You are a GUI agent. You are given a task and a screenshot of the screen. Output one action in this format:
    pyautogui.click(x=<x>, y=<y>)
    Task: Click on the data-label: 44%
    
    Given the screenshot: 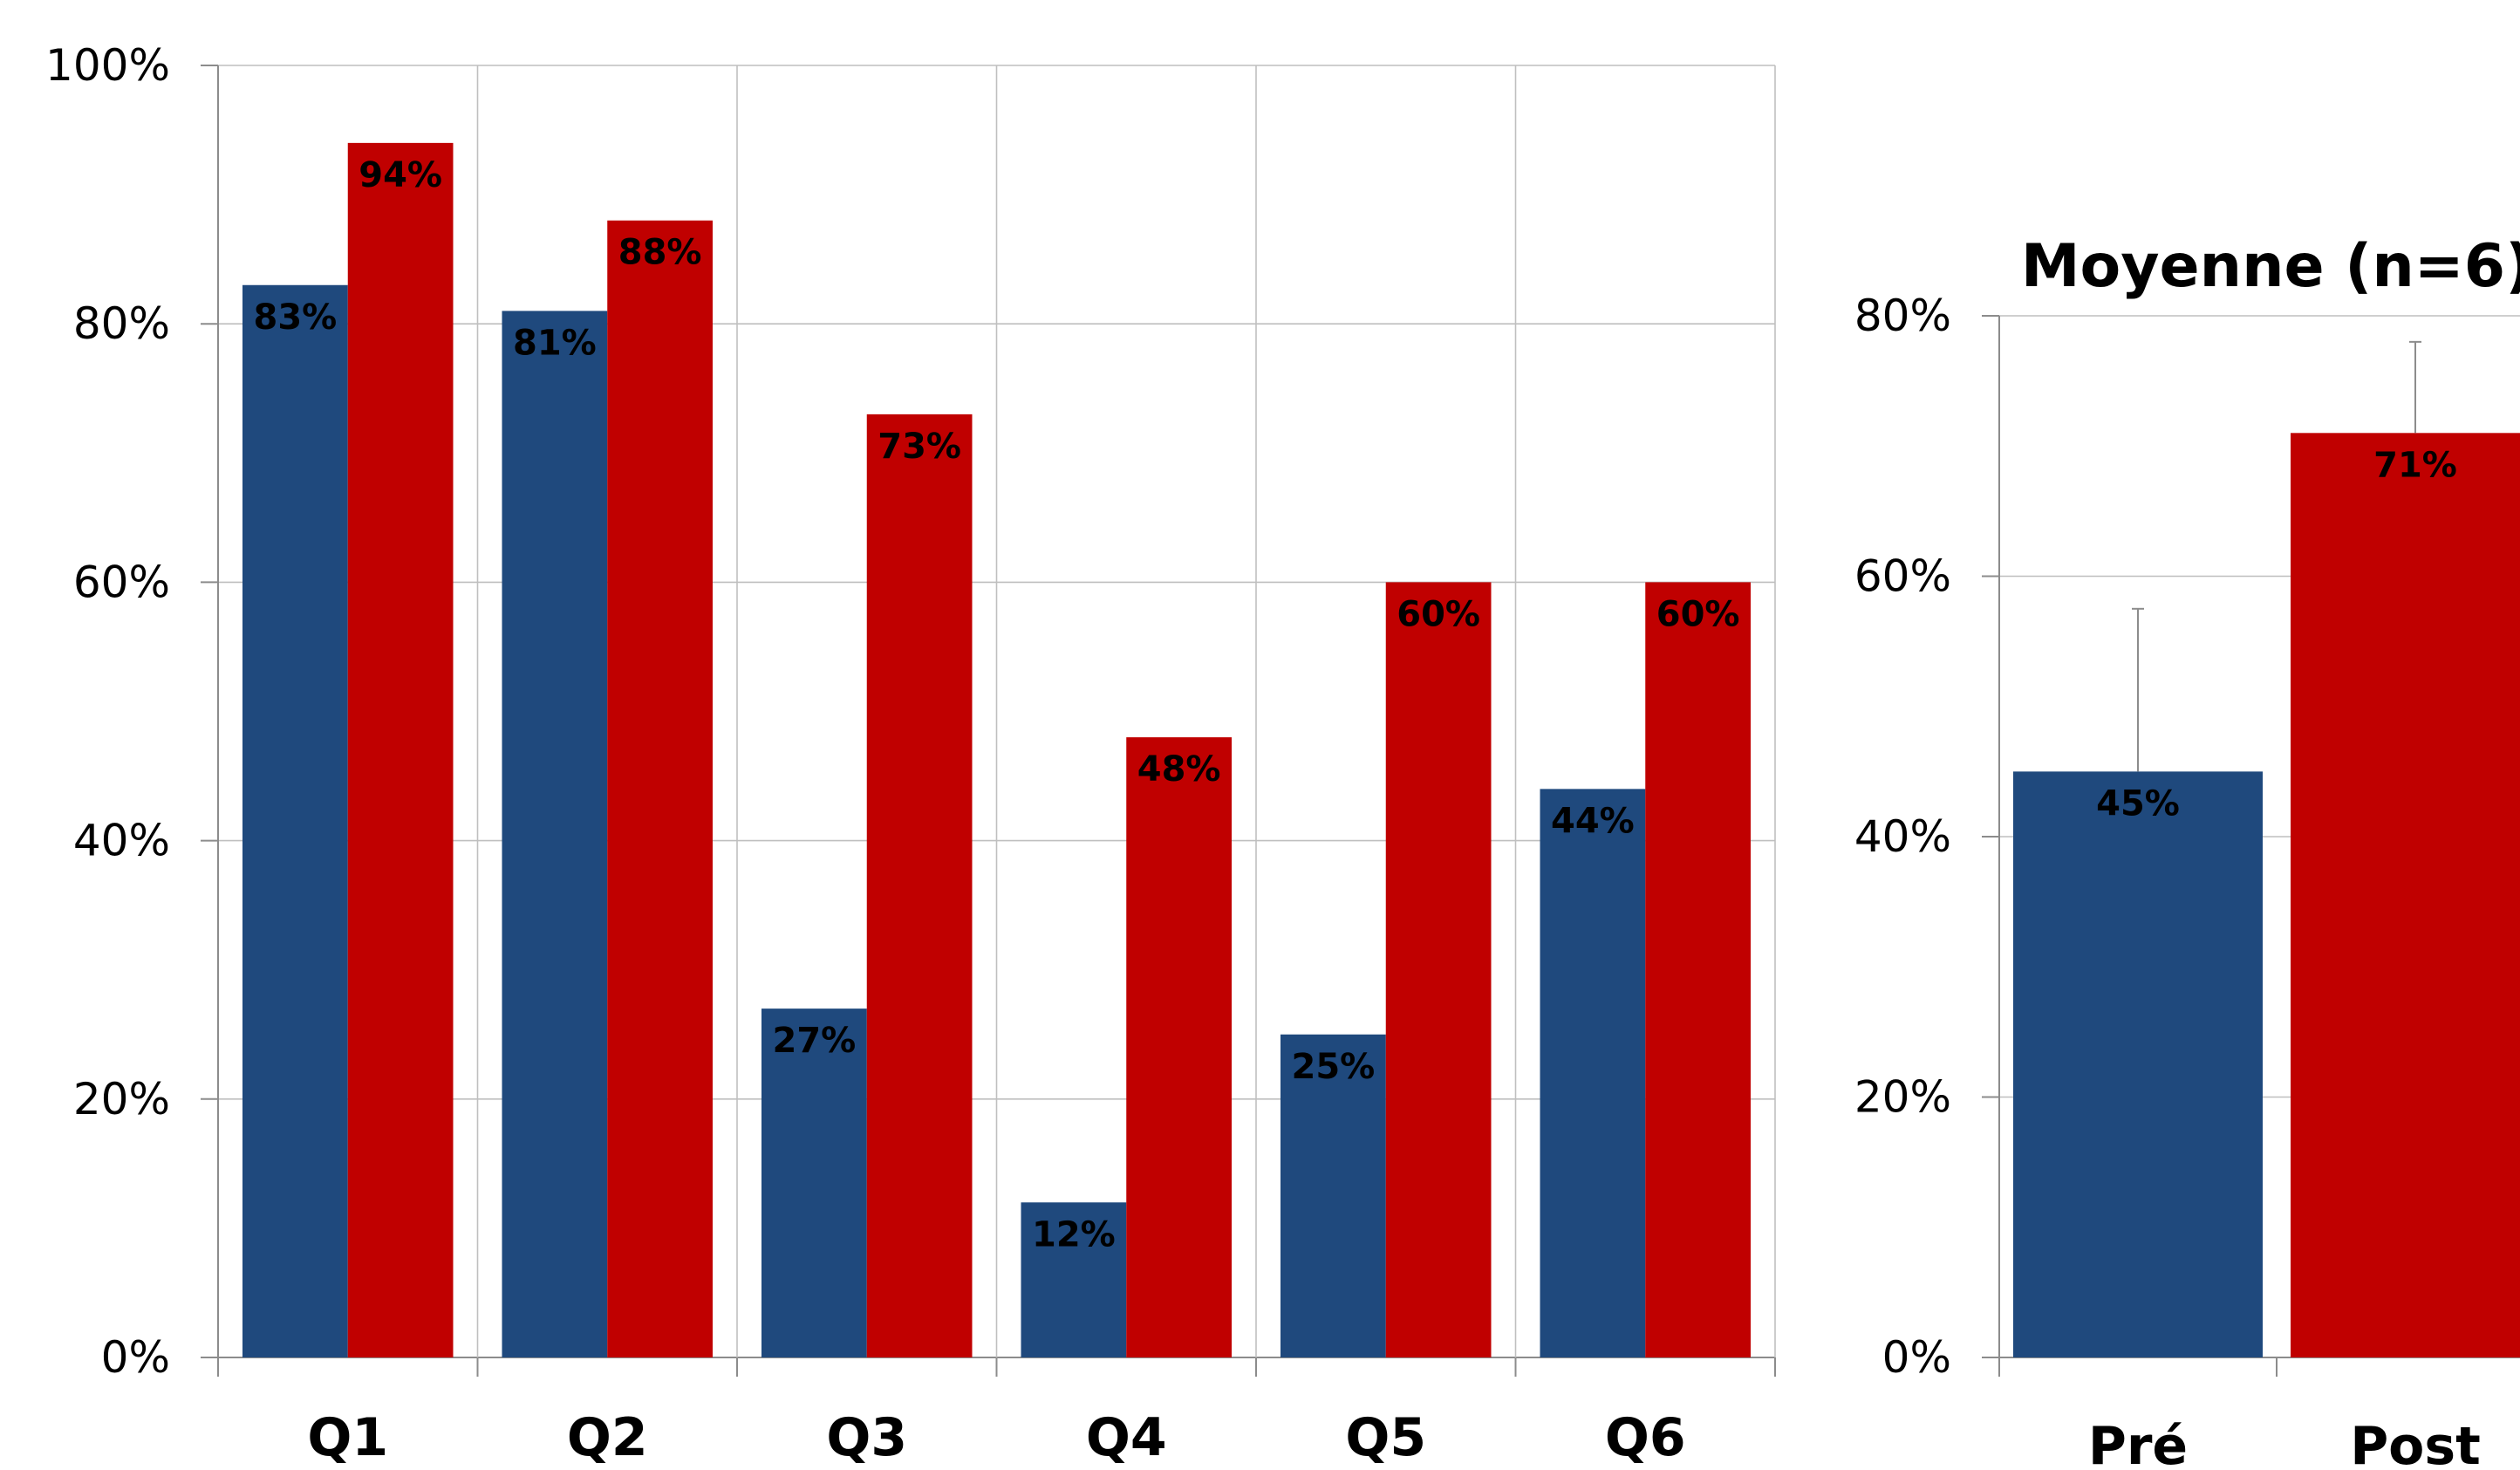 What is the action you would take?
    pyautogui.click(x=1593, y=821)
    